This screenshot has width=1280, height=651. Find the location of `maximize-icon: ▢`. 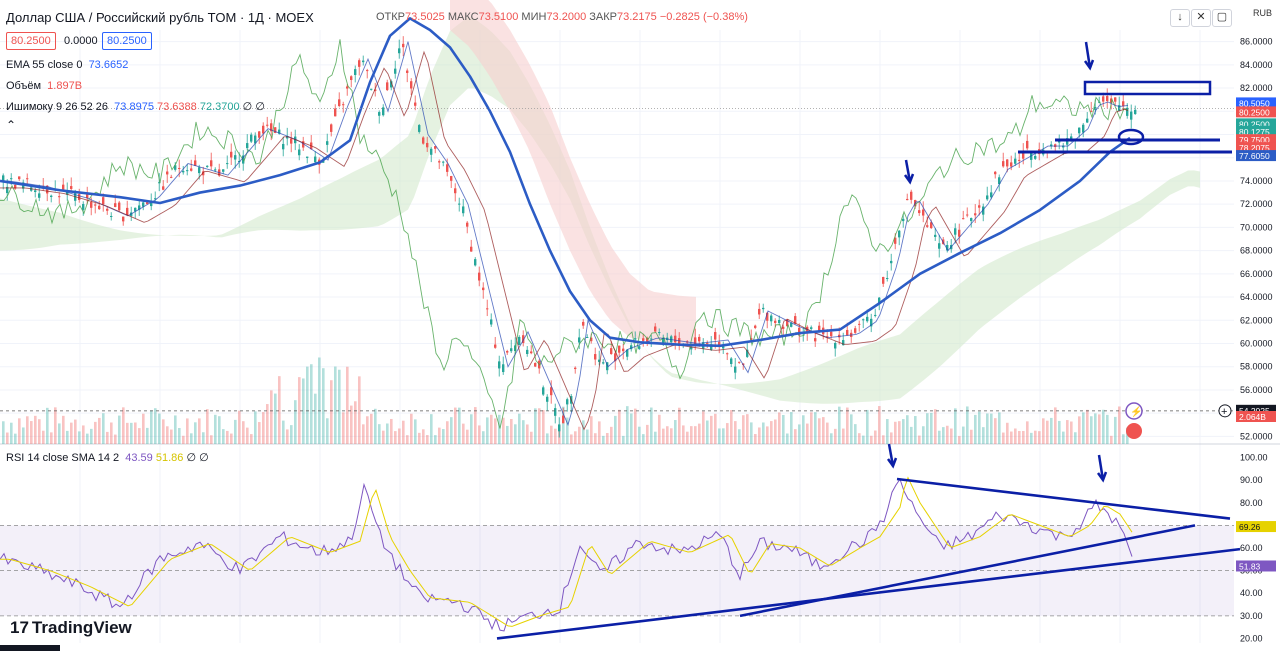

maximize-icon: ▢ is located at coordinates (1222, 18).